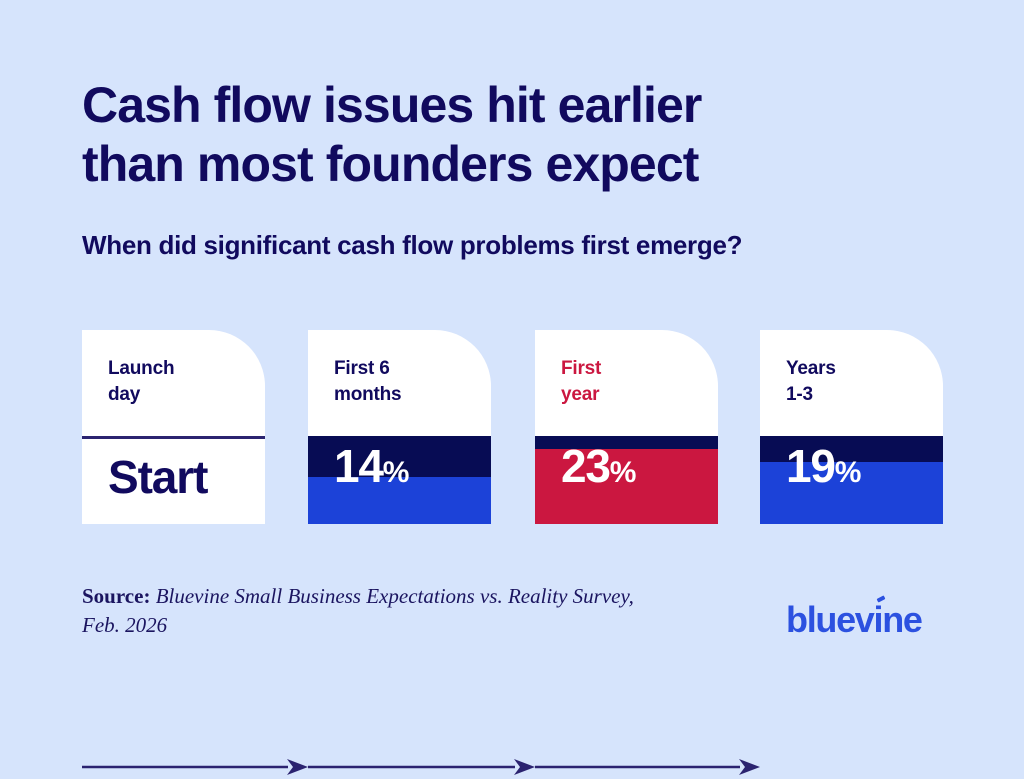 This screenshot has width=1024, height=779. Describe the element at coordinates (811, 368) in the screenshot. I see `stage-label-line-1: Years` at that location.